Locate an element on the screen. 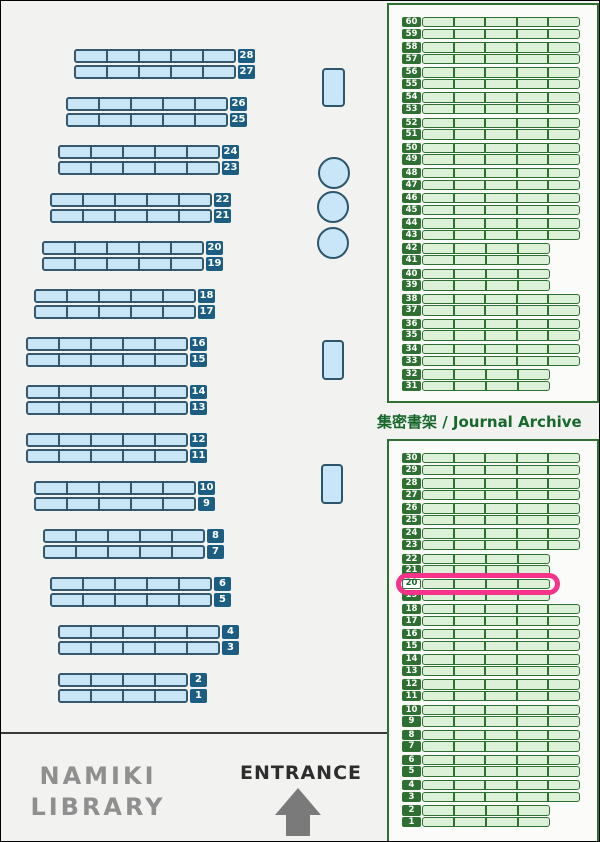 Image resolution: width=600 pixels, height=842 pixels. archive-shelf-number: 39 is located at coordinates (411, 285).